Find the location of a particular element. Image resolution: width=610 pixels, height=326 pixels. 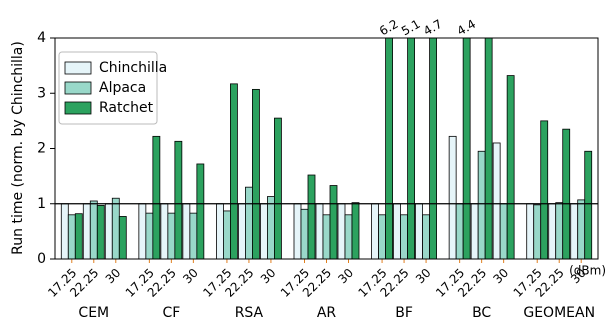

legend: Chinchilla Alpaca Ratchet is located at coordinates (112, 88).